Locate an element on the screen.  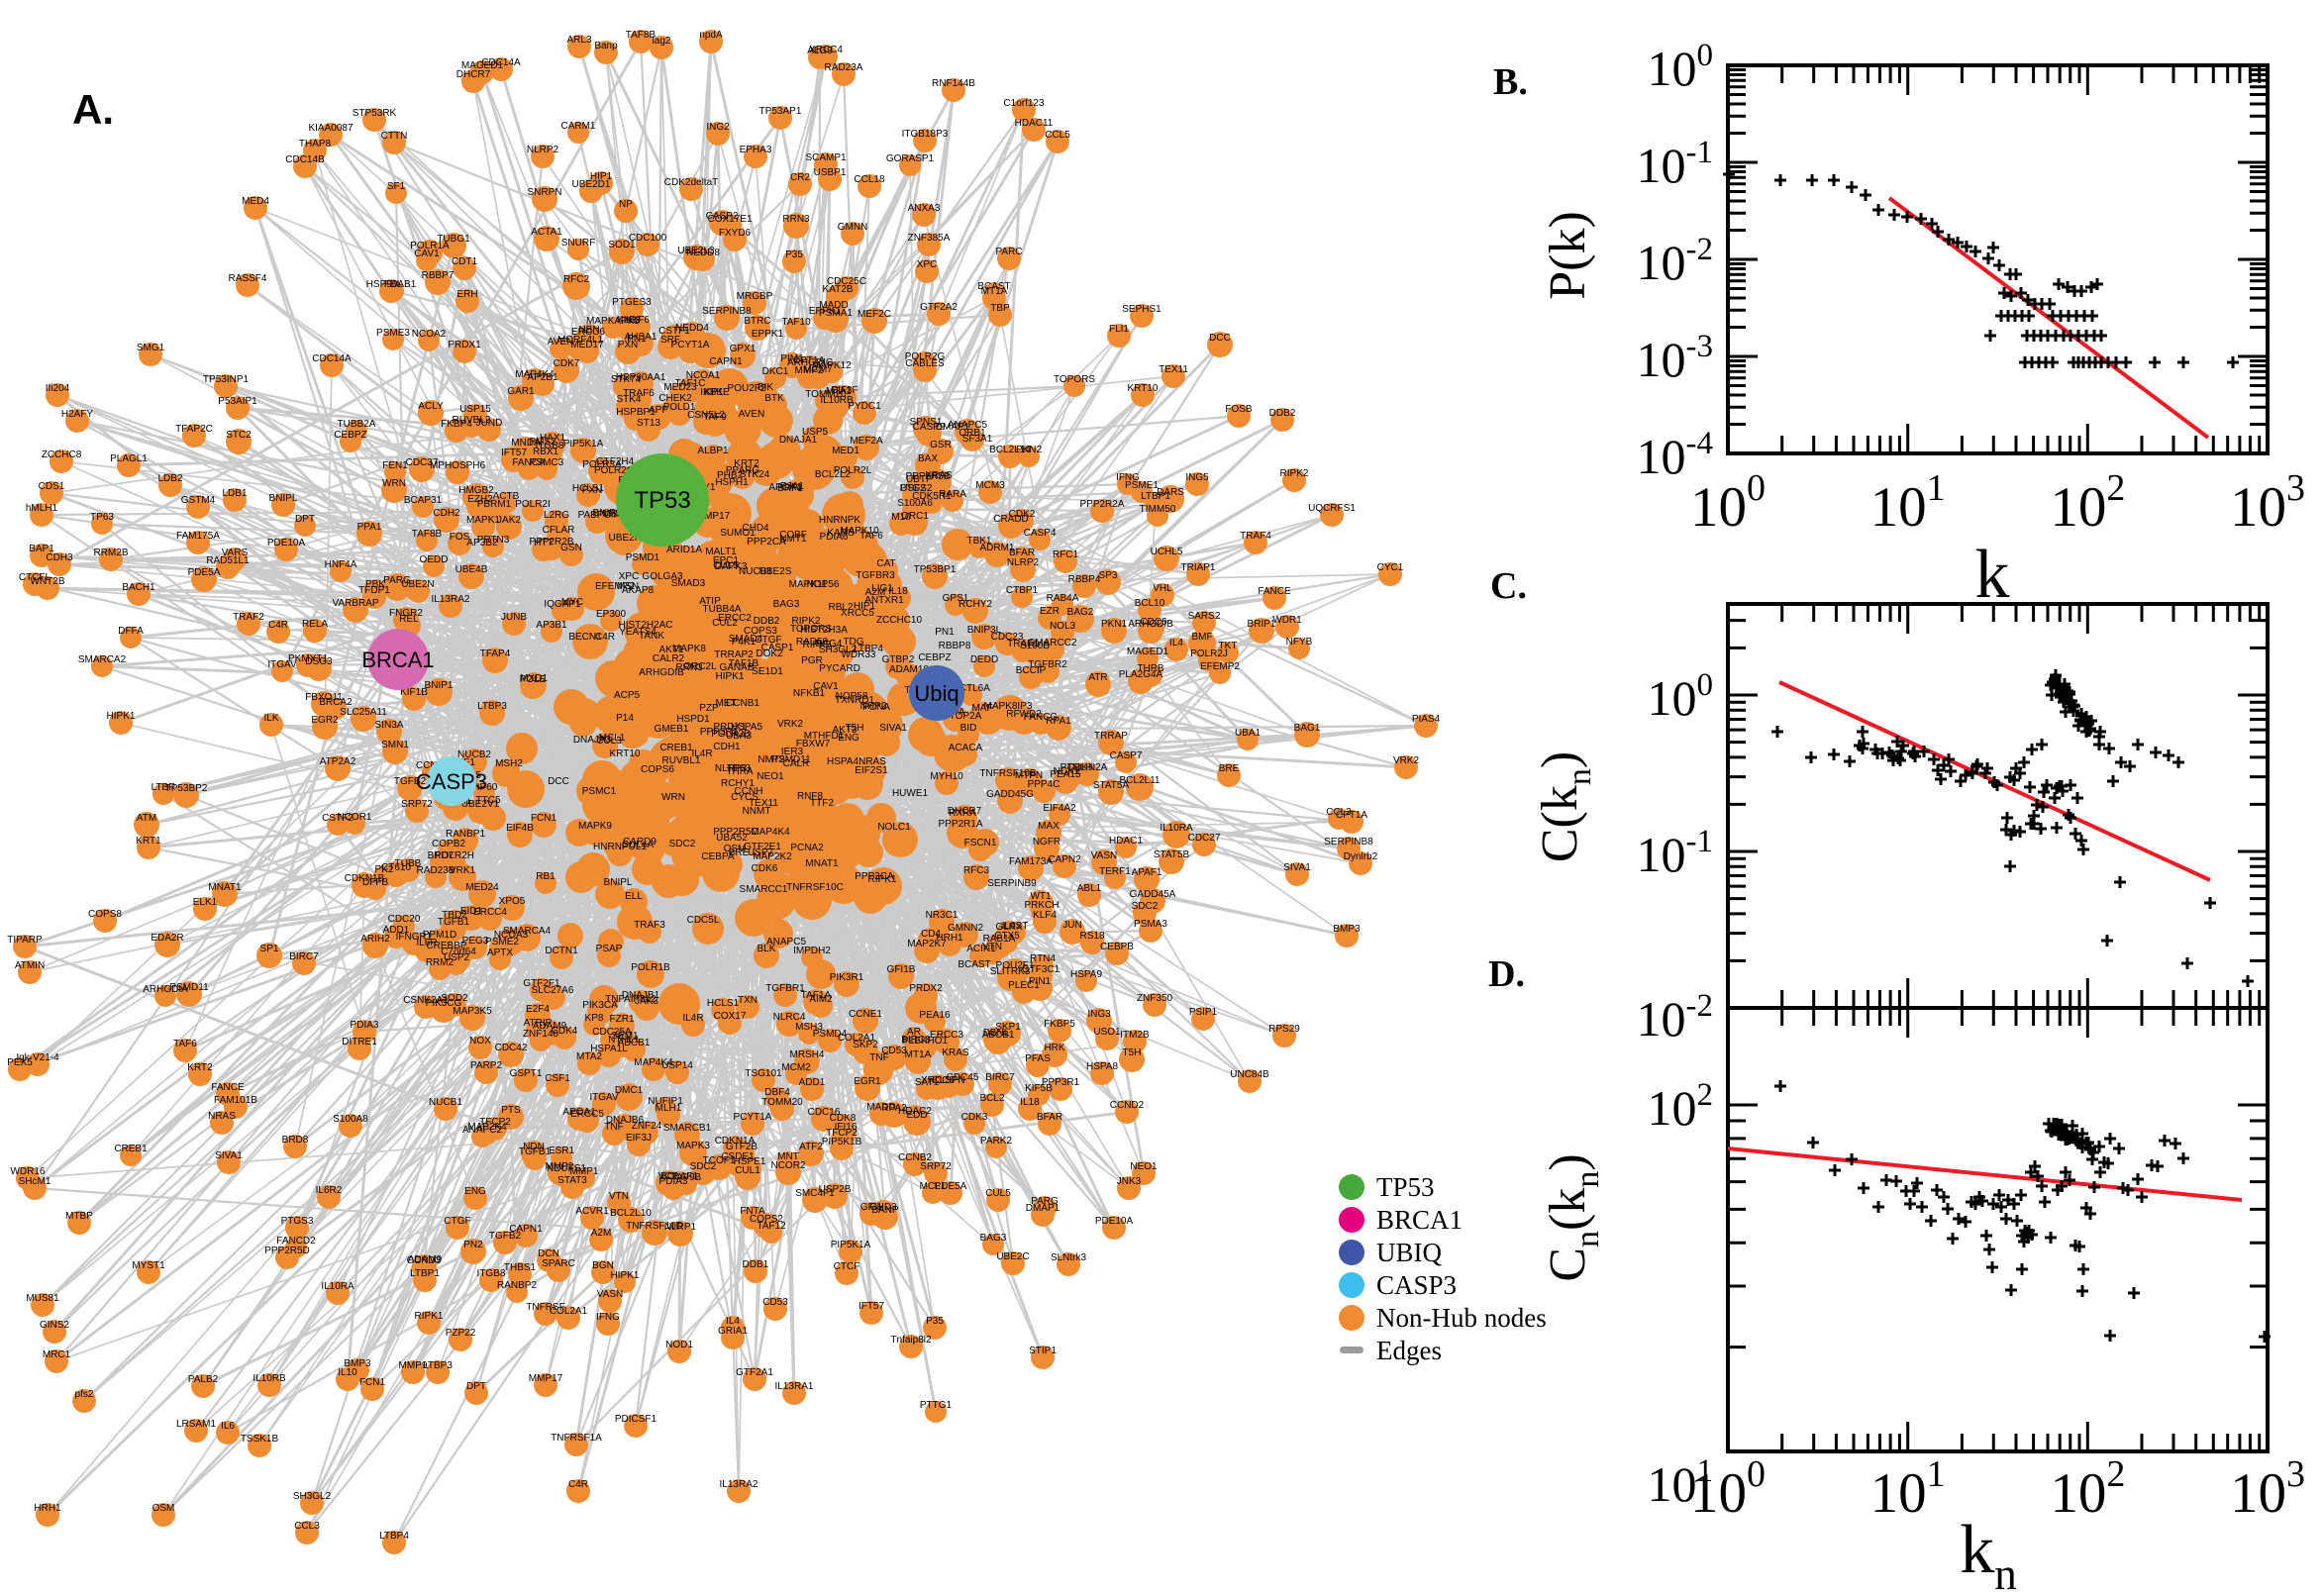
svg-text: PPA1 is located at coordinates (369, 527).